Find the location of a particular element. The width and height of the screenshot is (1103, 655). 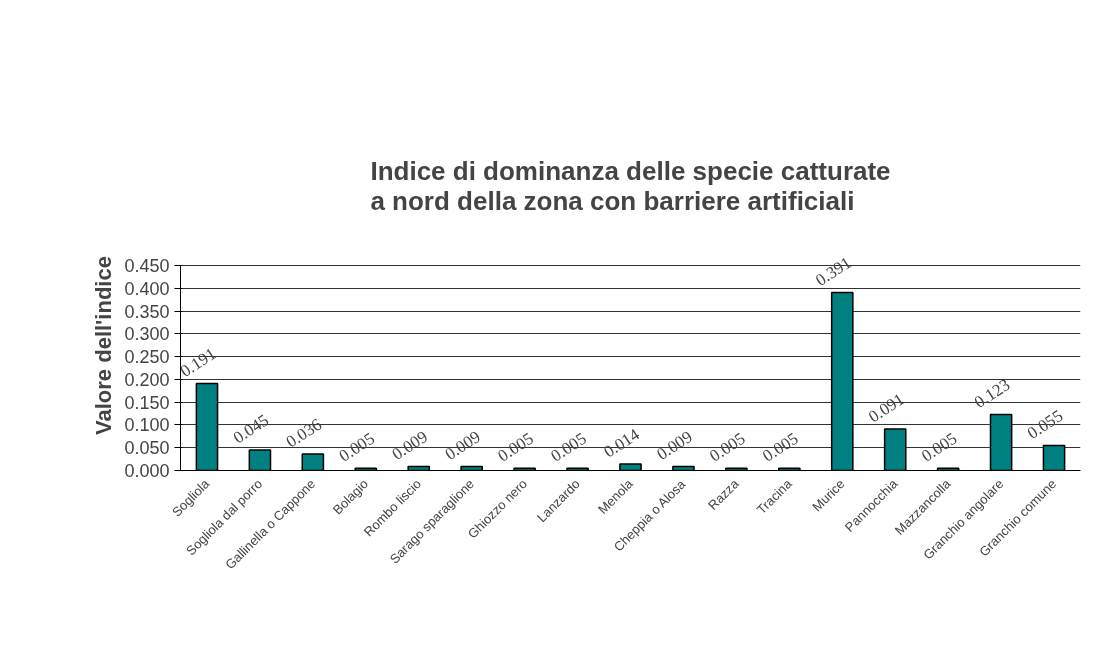

y-tick-label: 0.050 is located at coordinates (147, 448).